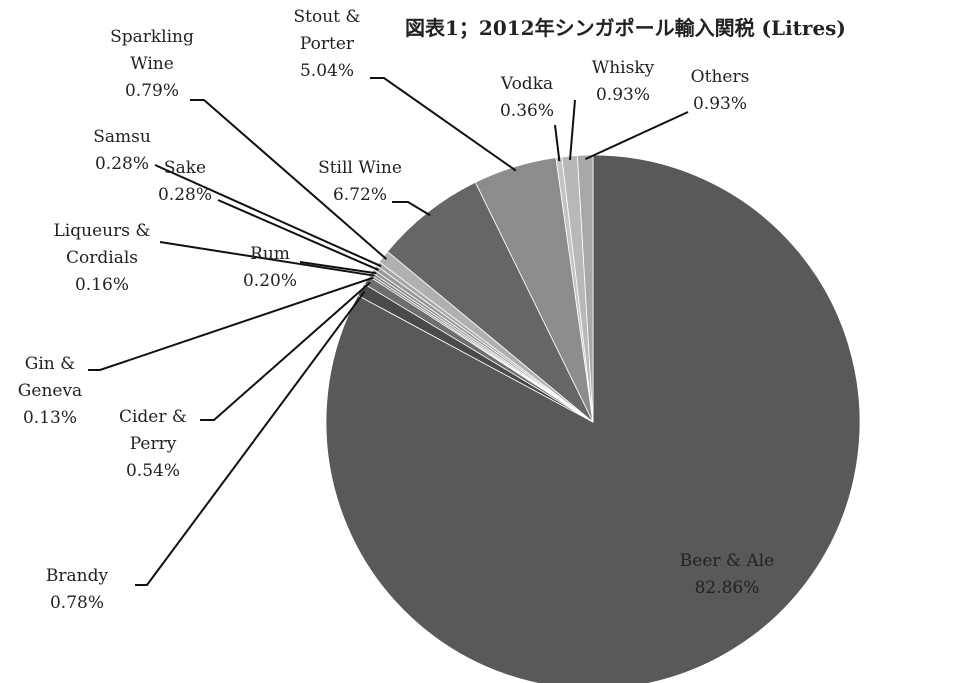 The image size is (954, 683). I want to click on slice-label: Brandy 0.78%, so click(77, 590).